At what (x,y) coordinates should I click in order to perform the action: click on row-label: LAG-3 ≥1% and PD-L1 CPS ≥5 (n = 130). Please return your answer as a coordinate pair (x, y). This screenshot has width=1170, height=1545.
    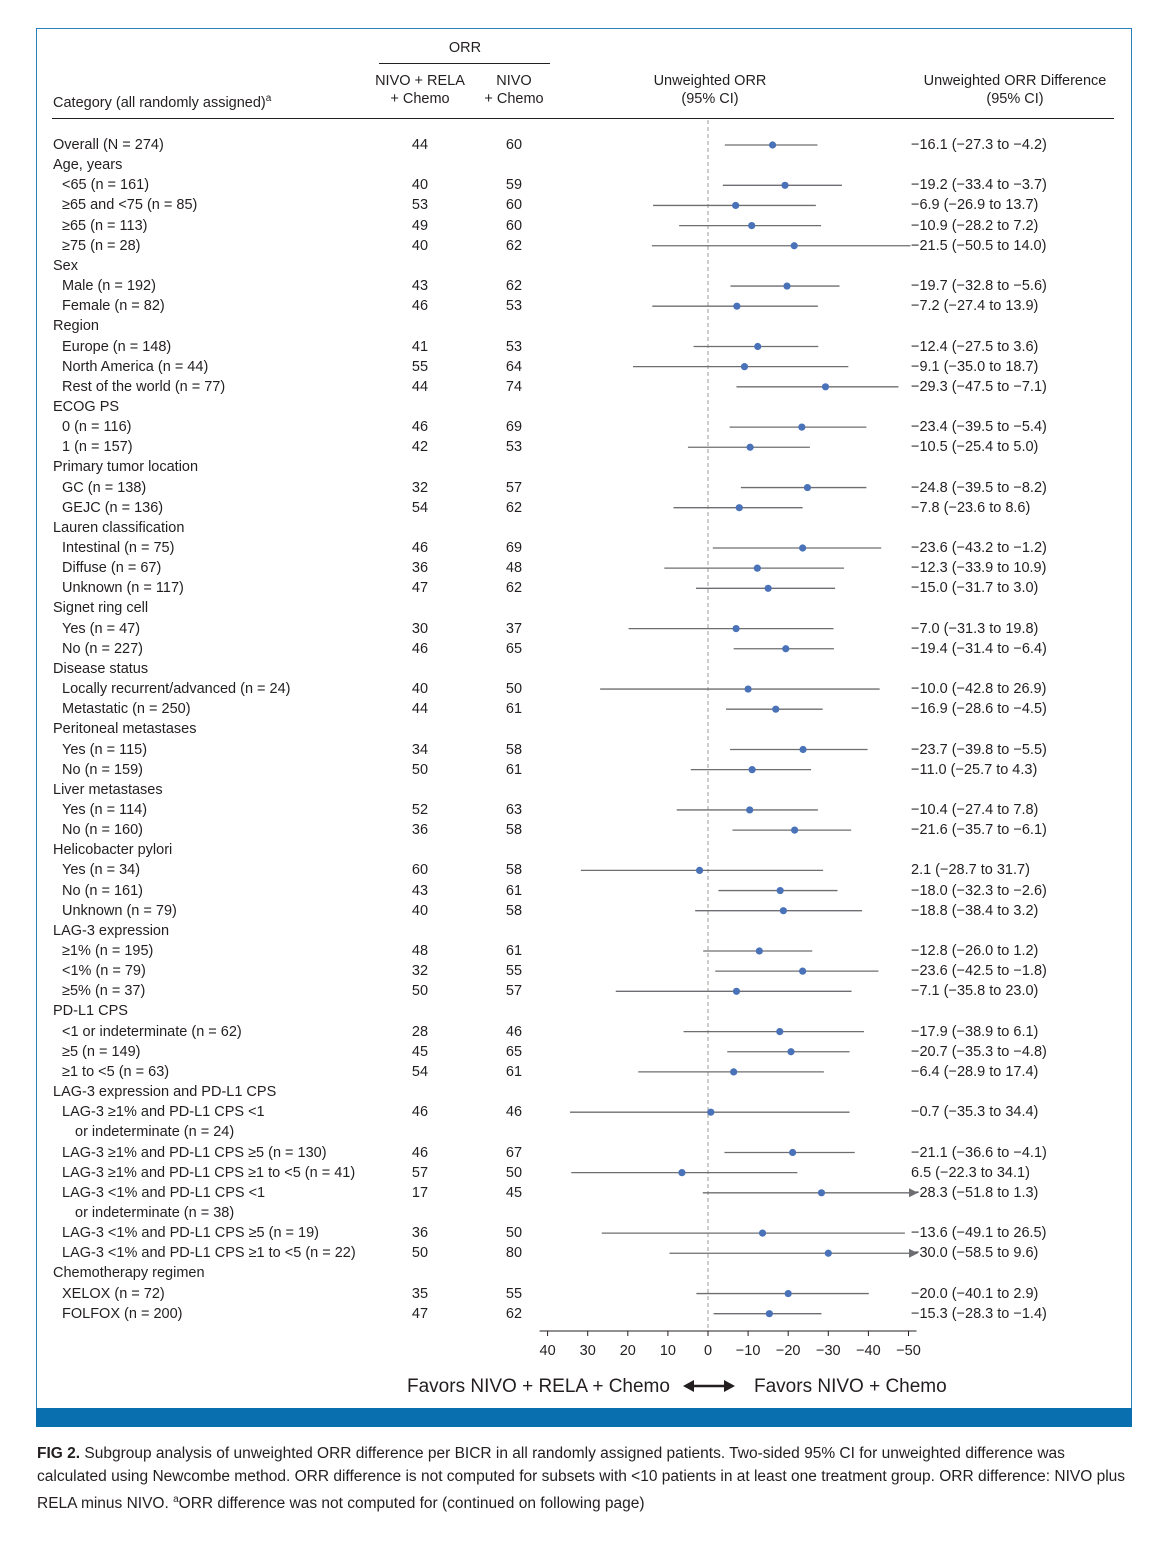
    Looking at the image, I should click on (194, 1152).